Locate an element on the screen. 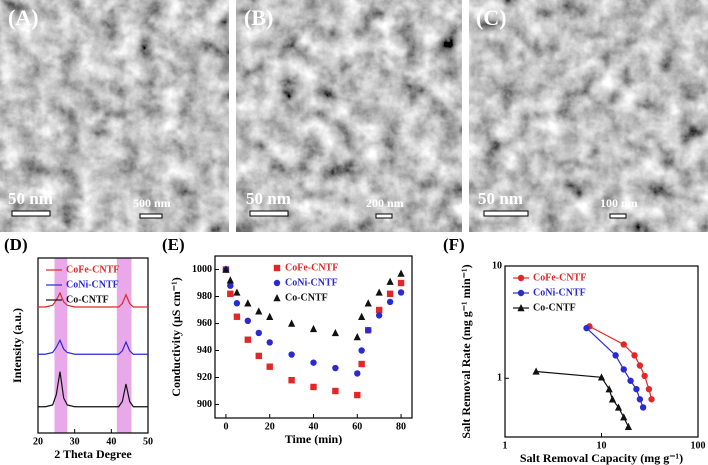  y-tick-label: 10 is located at coordinates (497, 265).